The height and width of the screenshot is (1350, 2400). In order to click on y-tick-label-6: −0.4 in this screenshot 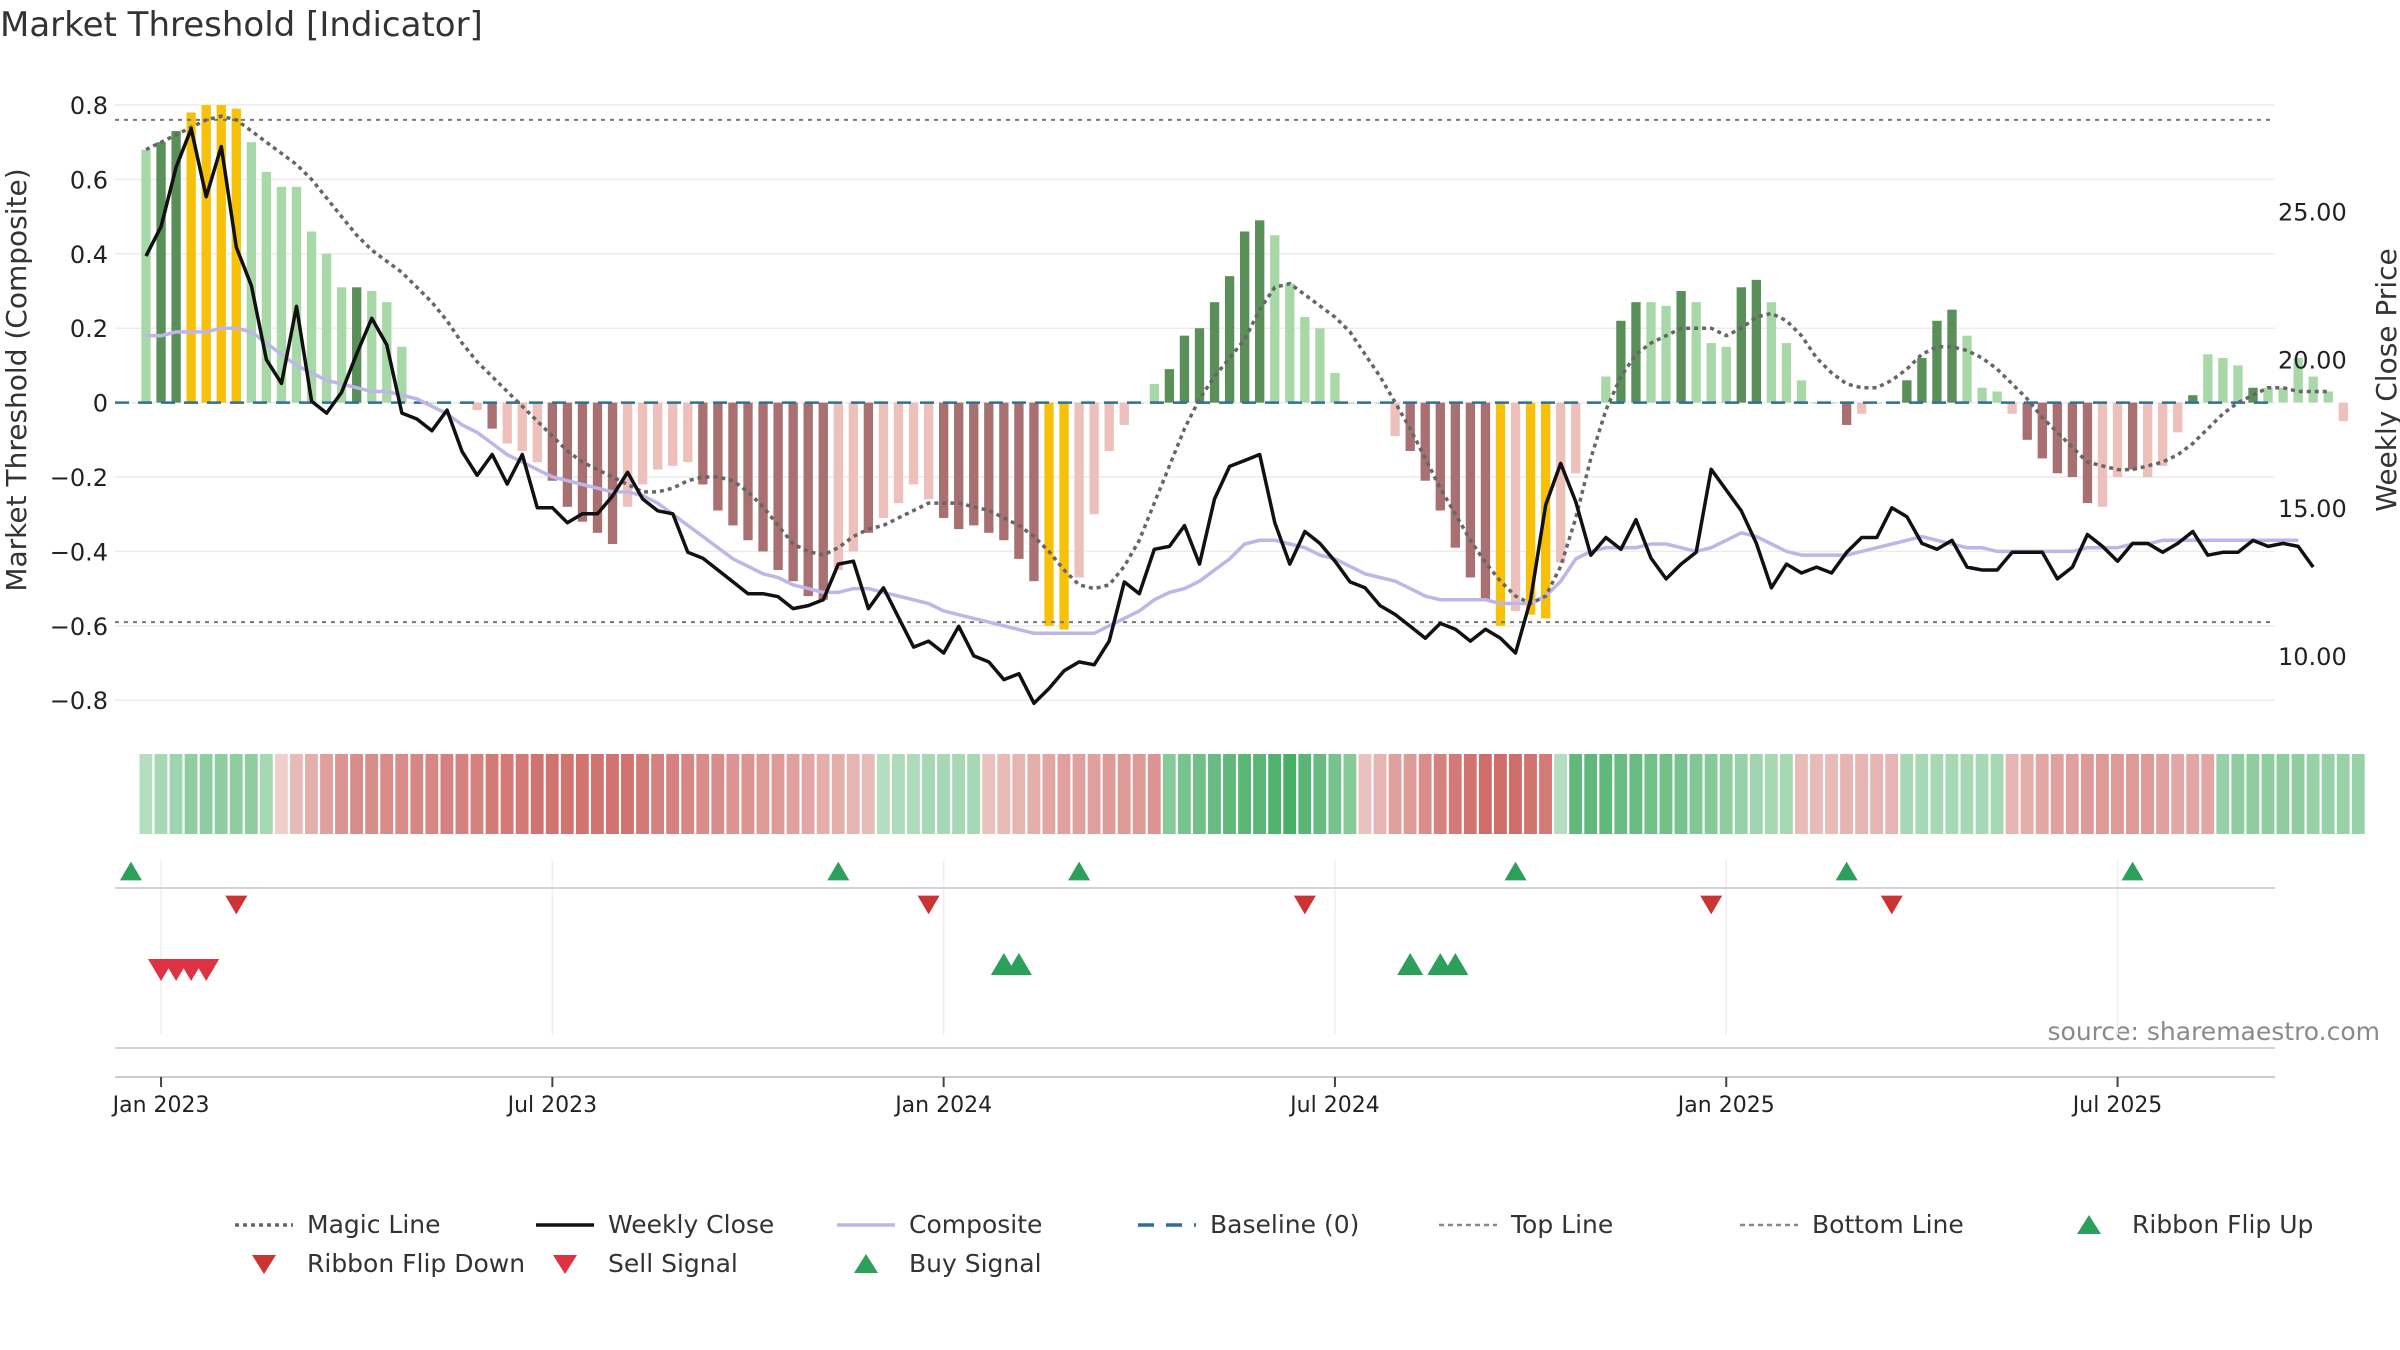, I will do `click(79, 552)`.